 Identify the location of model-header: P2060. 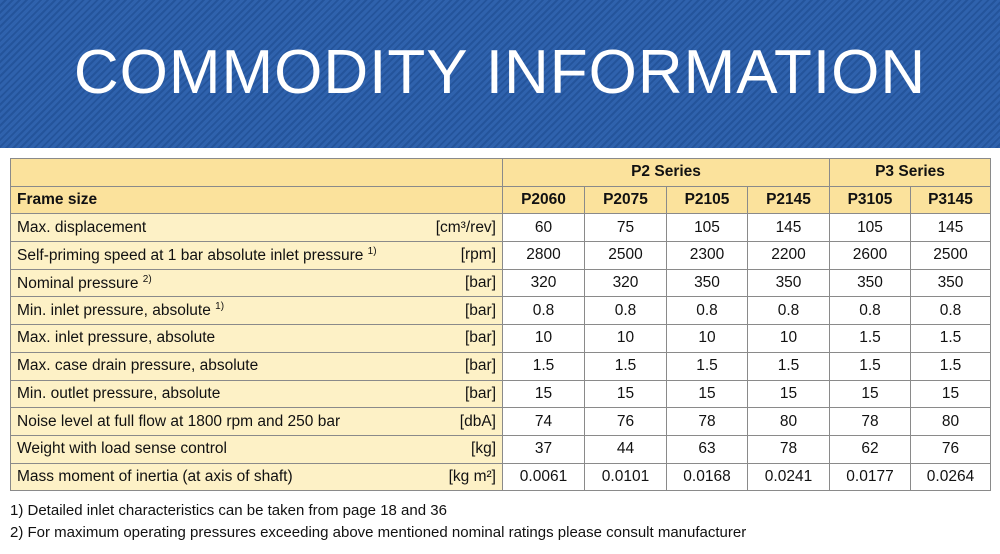
(543, 200).